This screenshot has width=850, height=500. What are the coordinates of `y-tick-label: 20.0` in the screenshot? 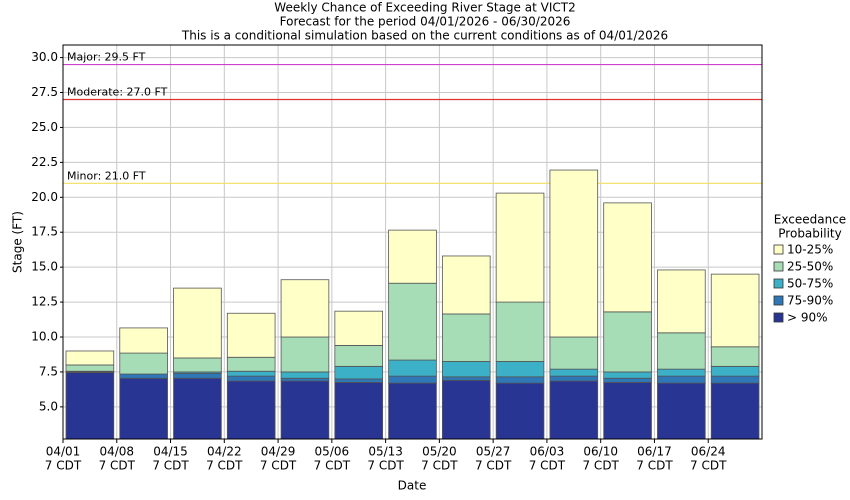 It's located at (44, 197).